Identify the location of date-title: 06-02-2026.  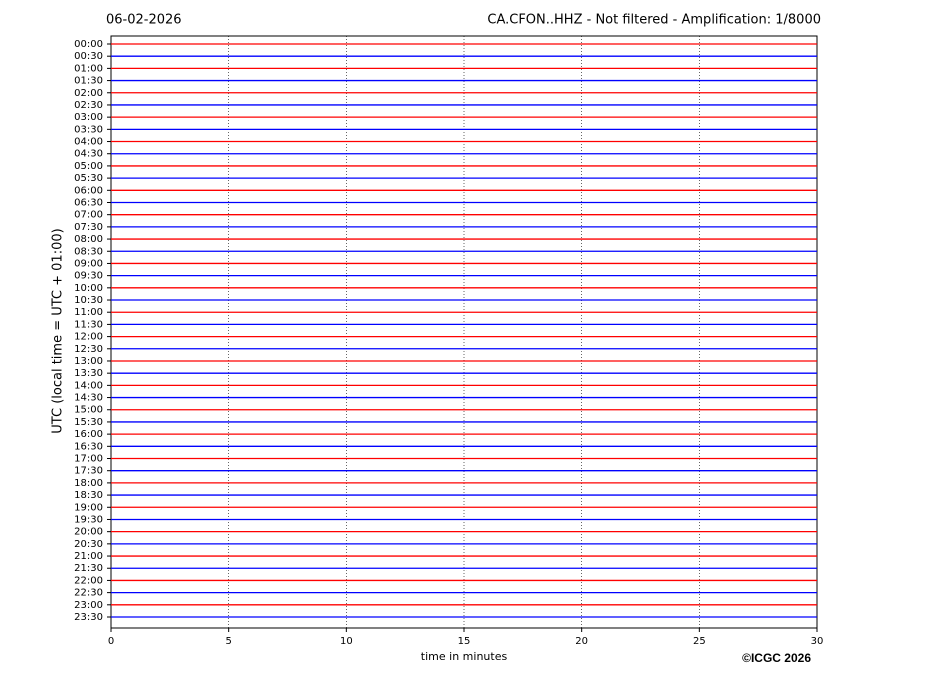
(144, 20).